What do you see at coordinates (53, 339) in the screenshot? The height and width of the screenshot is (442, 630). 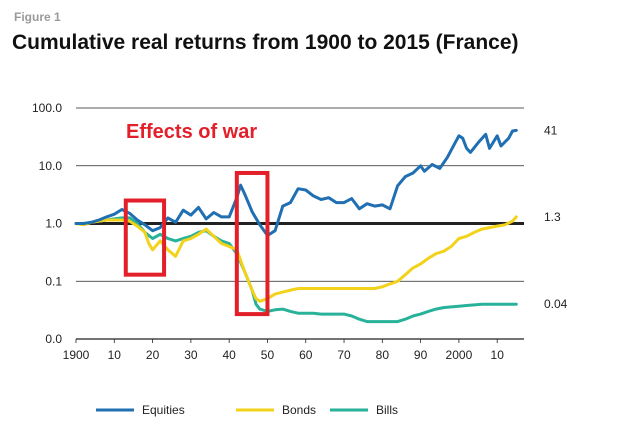 I see `y-tick-label: 0.0` at bounding box center [53, 339].